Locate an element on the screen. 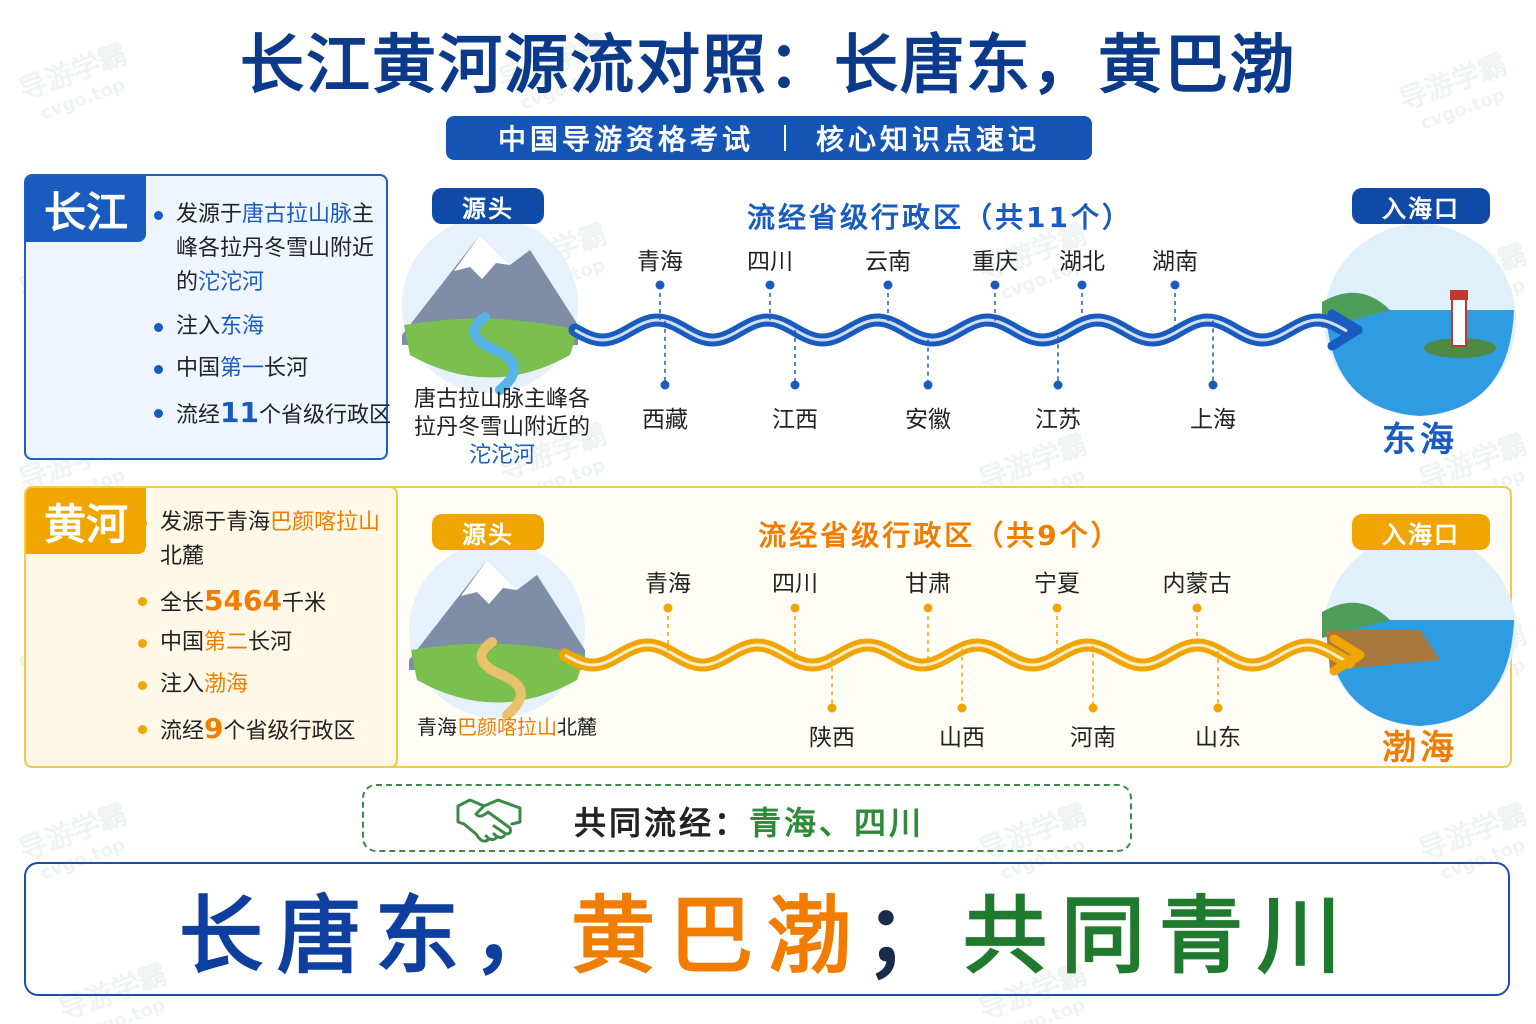 This screenshot has height=1024, width=1536. route-title: 流经省级行政区（共9个） is located at coordinates (940, 535).